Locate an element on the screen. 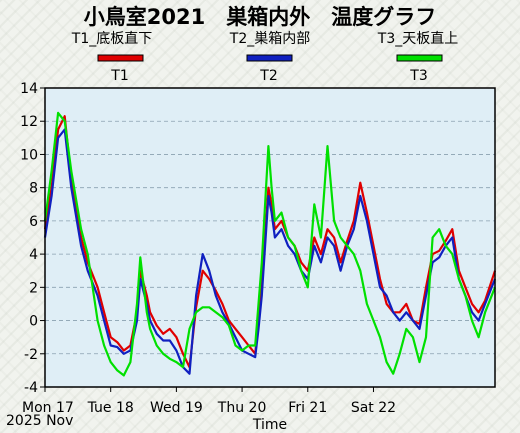  y-tick-label: 14 is located at coordinates (29, 89).